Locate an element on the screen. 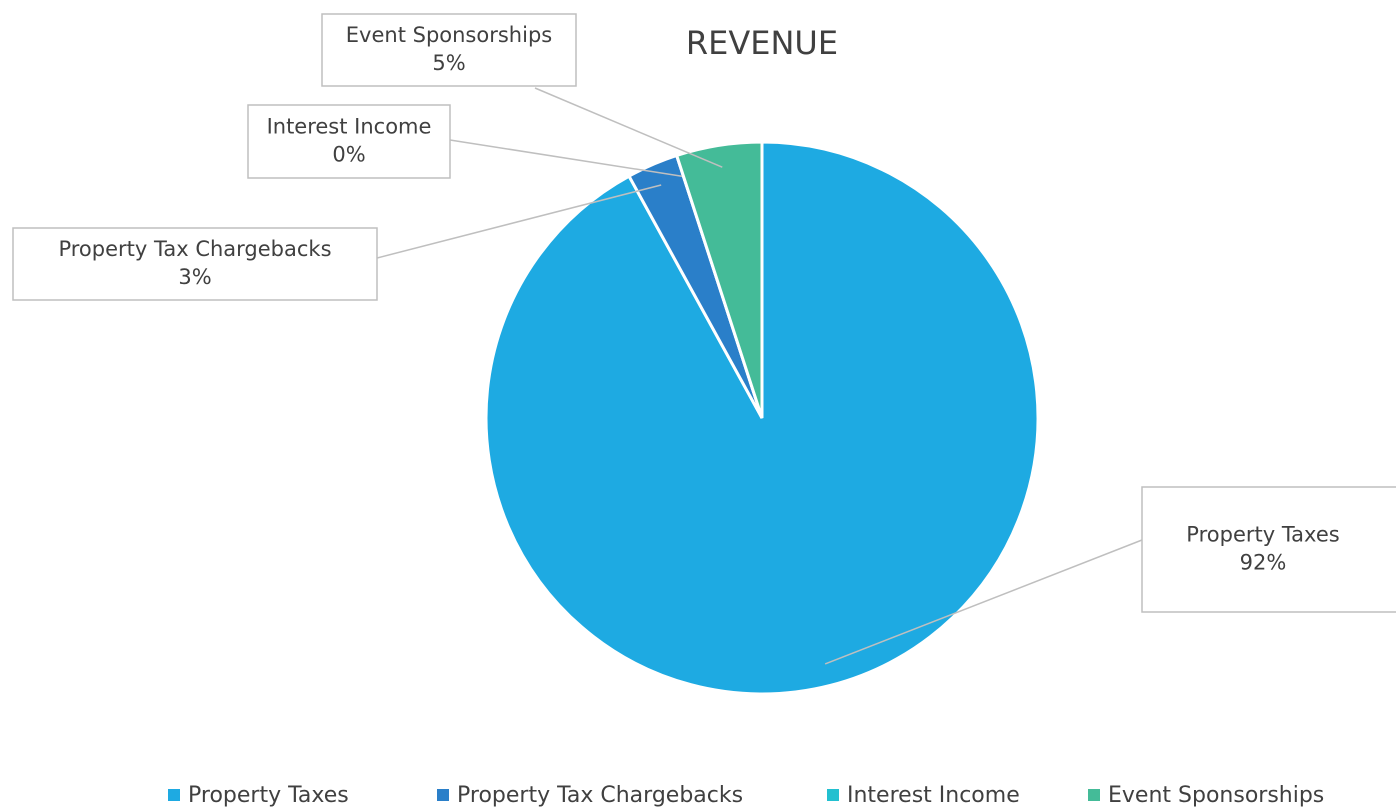  legend-label: Property Taxes is located at coordinates (268, 795).